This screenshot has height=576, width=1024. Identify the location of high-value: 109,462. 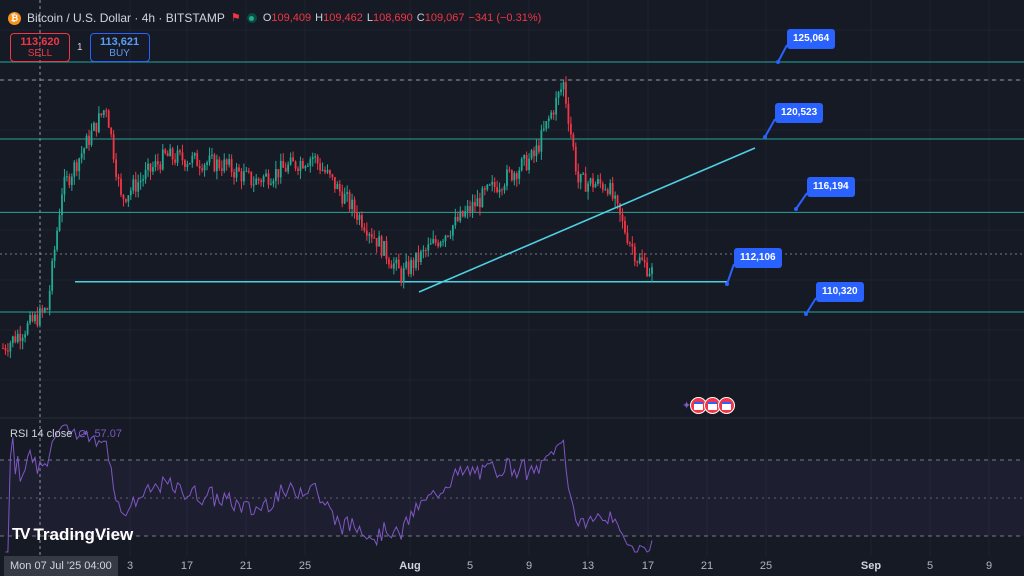
(343, 18).